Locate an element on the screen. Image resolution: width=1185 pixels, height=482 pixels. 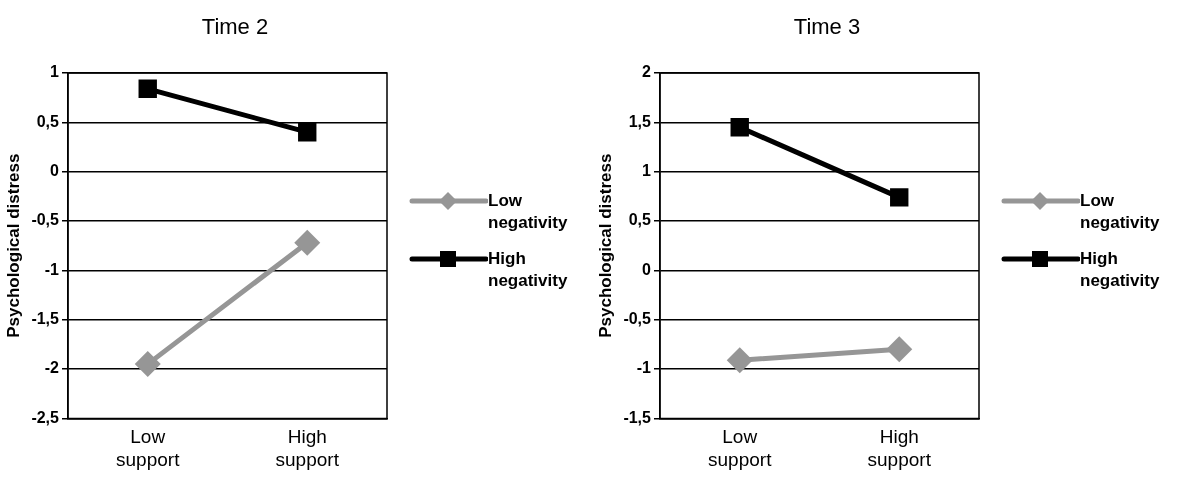
y-tick-label: -2,5 is located at coordinates (45, 417).